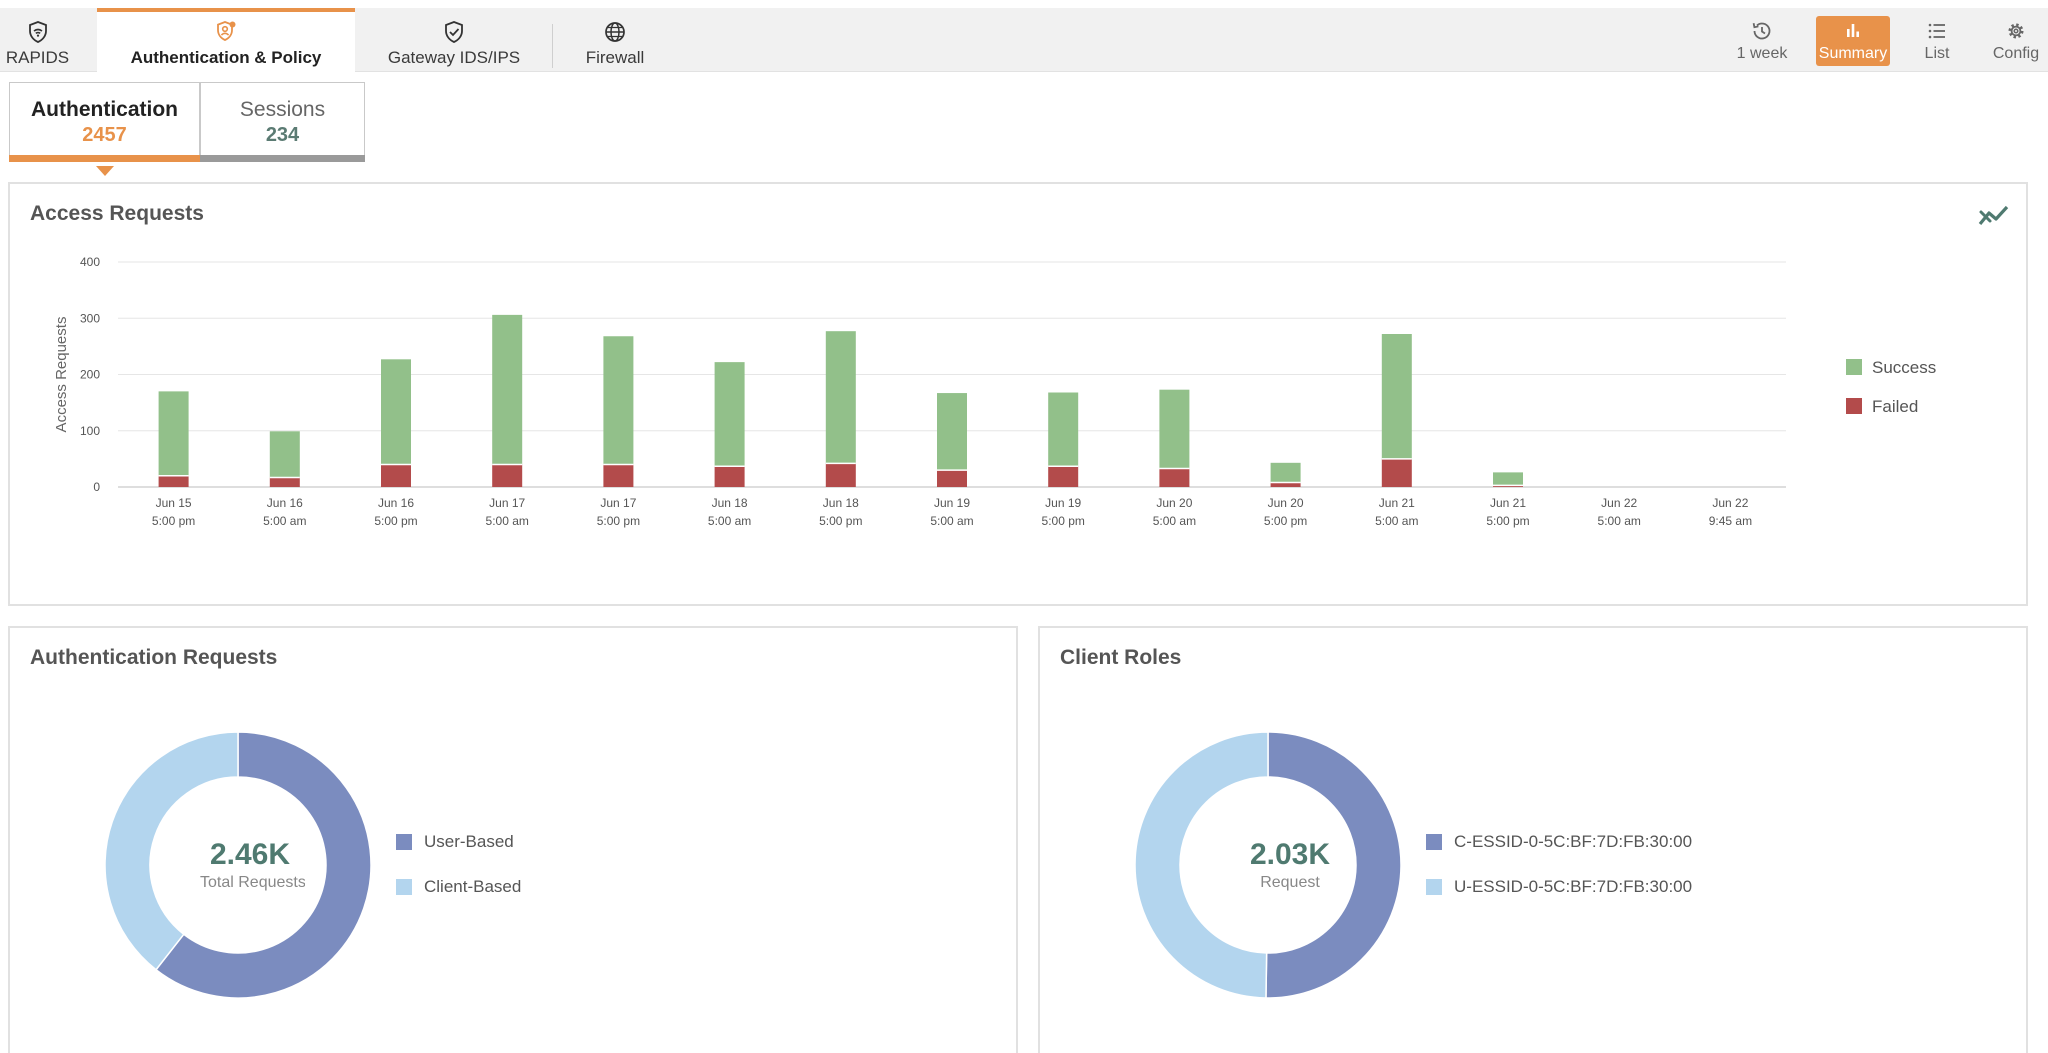 This screenshot has height=1053, width=2048. Describe the element at coordinates (1937, 53) in the screenshot. I see `list-label: List` at that location.